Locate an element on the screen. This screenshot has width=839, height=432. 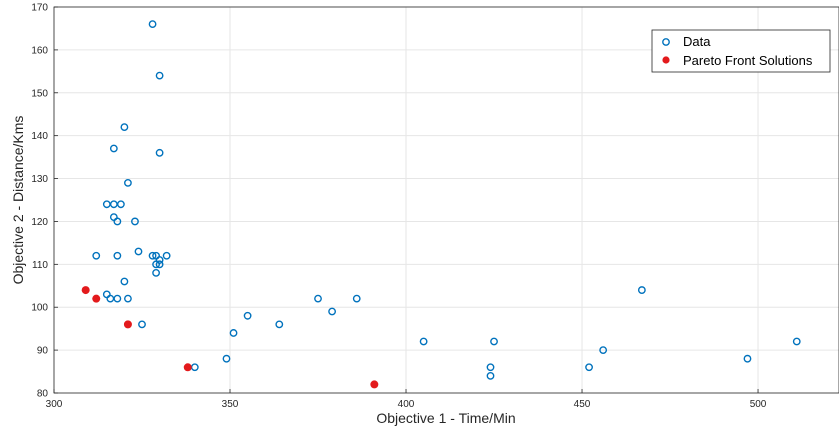
y-tick-label: 80 is located at coordinates (43, 394).